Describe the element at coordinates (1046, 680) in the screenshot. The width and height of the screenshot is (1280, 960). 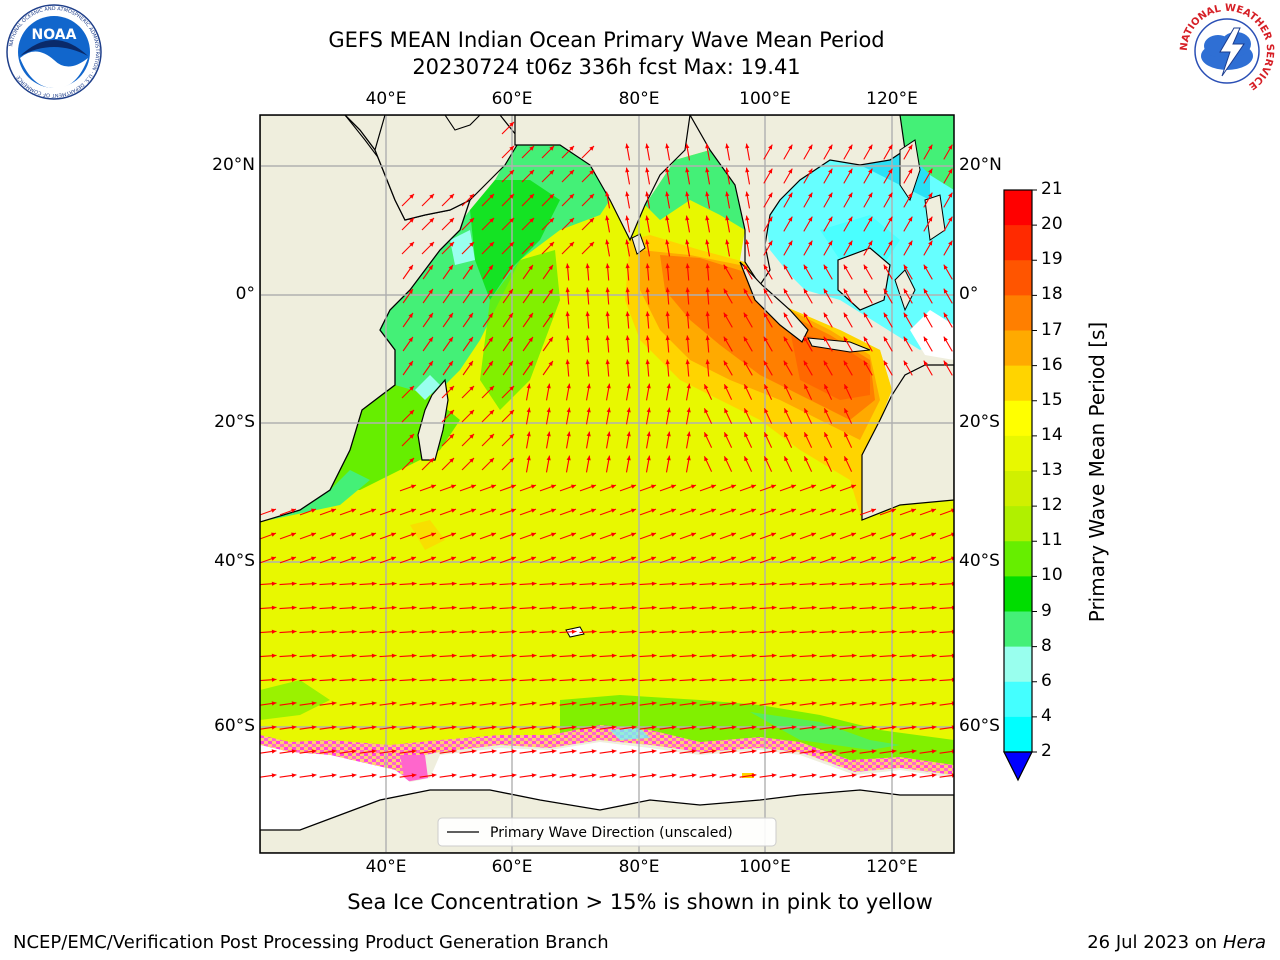
I see `colorbar-tick-label: 6` at that location.